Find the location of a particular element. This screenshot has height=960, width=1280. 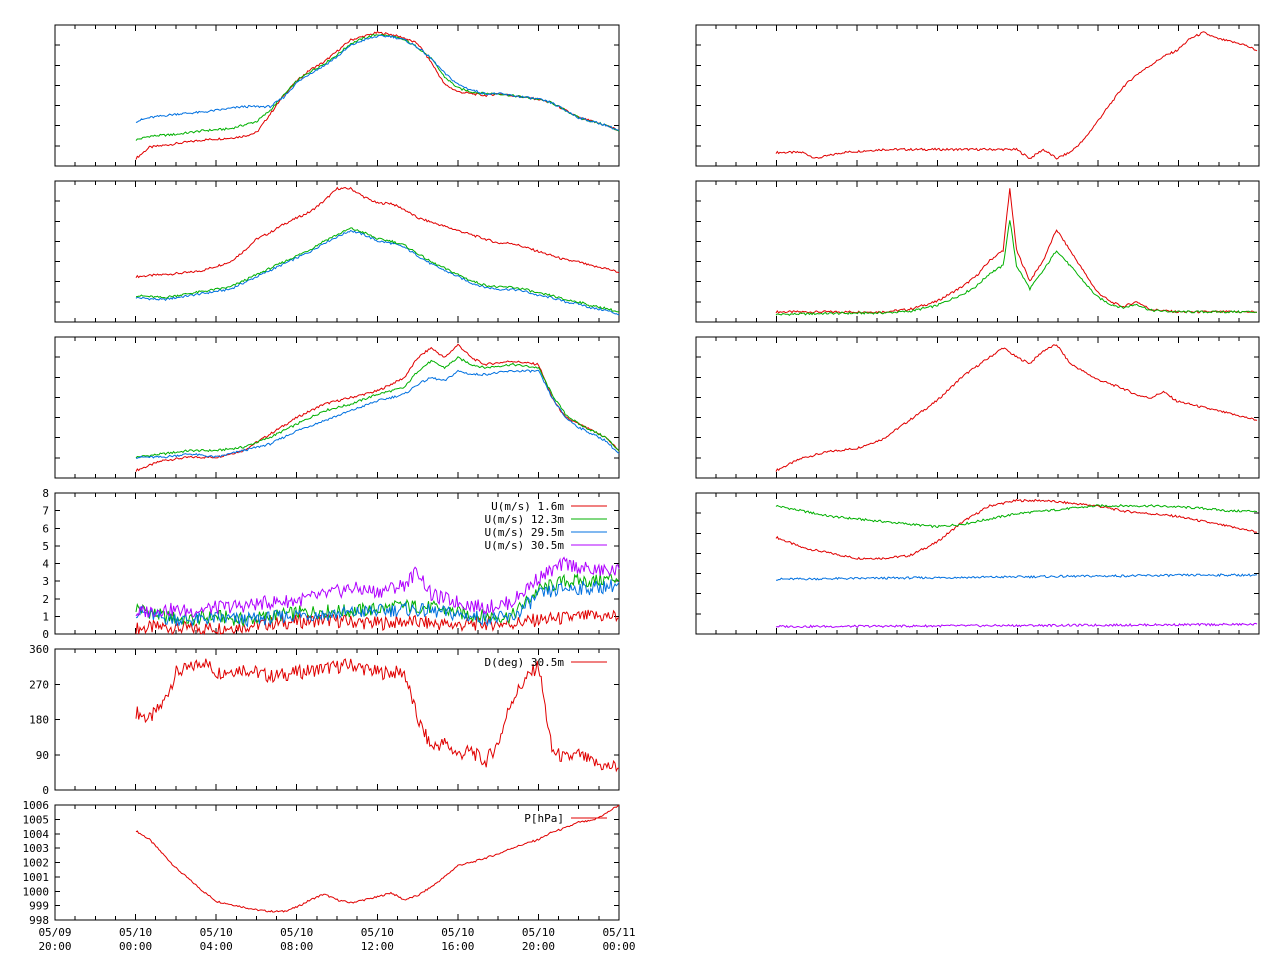

y-tick-label: 1006 is located at coordinates (36, 805).